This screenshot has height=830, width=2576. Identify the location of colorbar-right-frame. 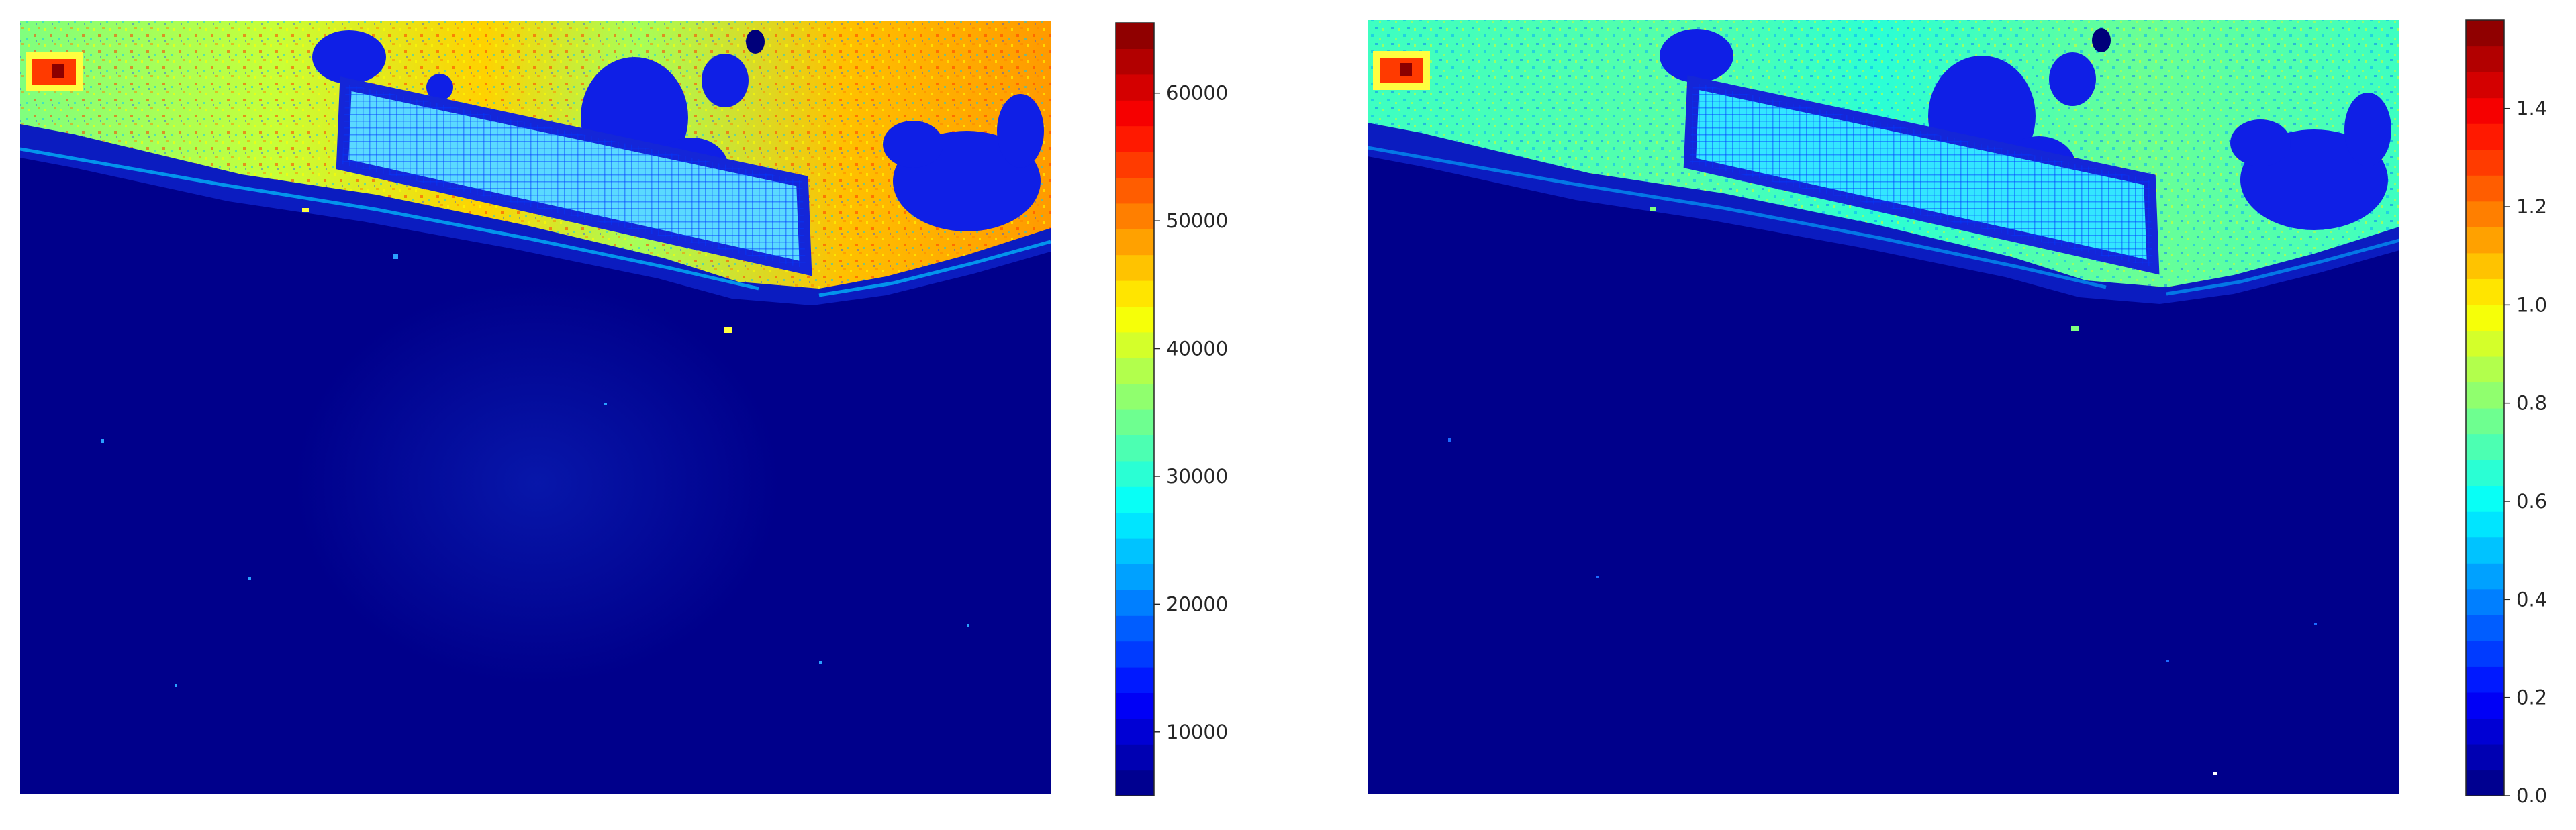
(2485, 407).